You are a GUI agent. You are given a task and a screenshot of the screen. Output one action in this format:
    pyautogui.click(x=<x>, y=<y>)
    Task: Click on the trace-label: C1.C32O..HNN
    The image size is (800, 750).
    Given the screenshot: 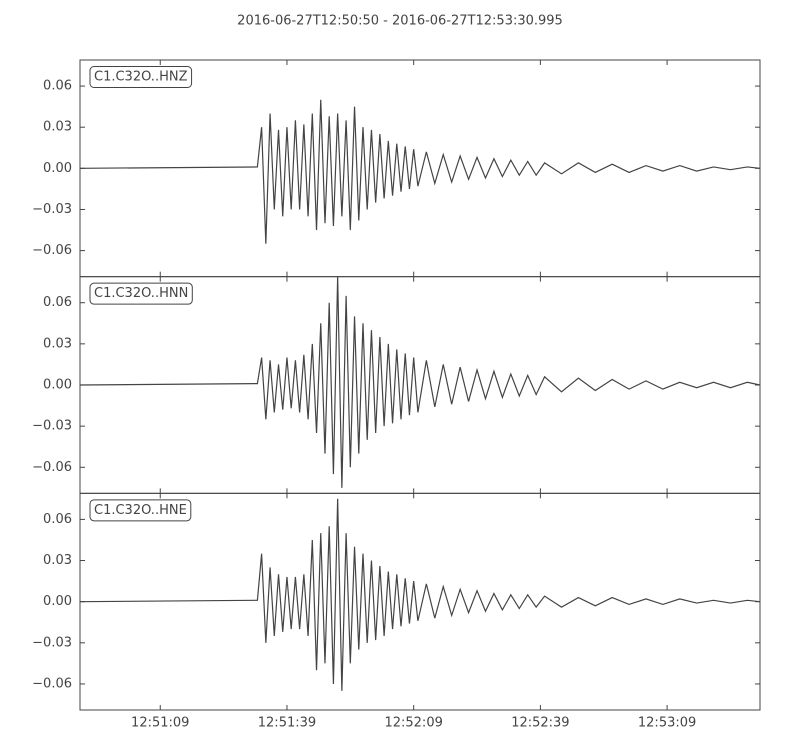 What is the action you would take?
    pyautogui.click(x=141, y=293)
    